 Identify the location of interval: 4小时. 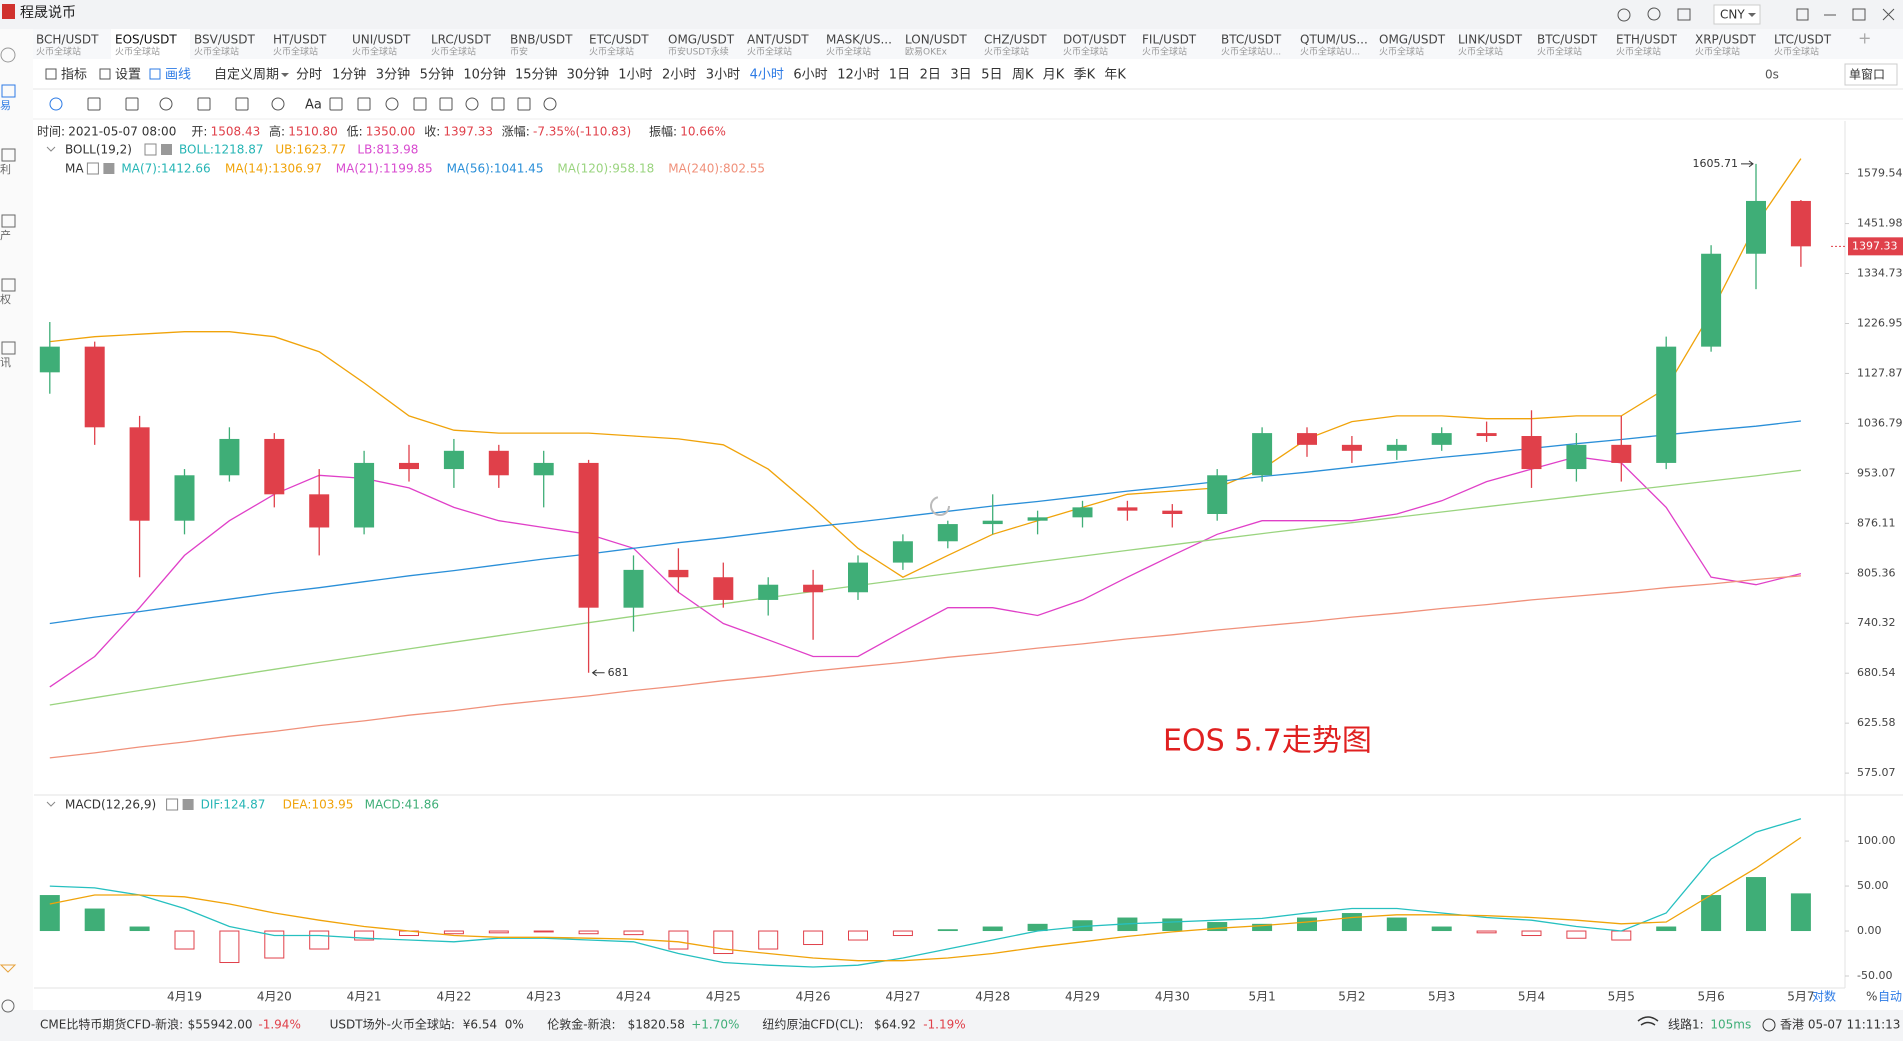
(767, 75).